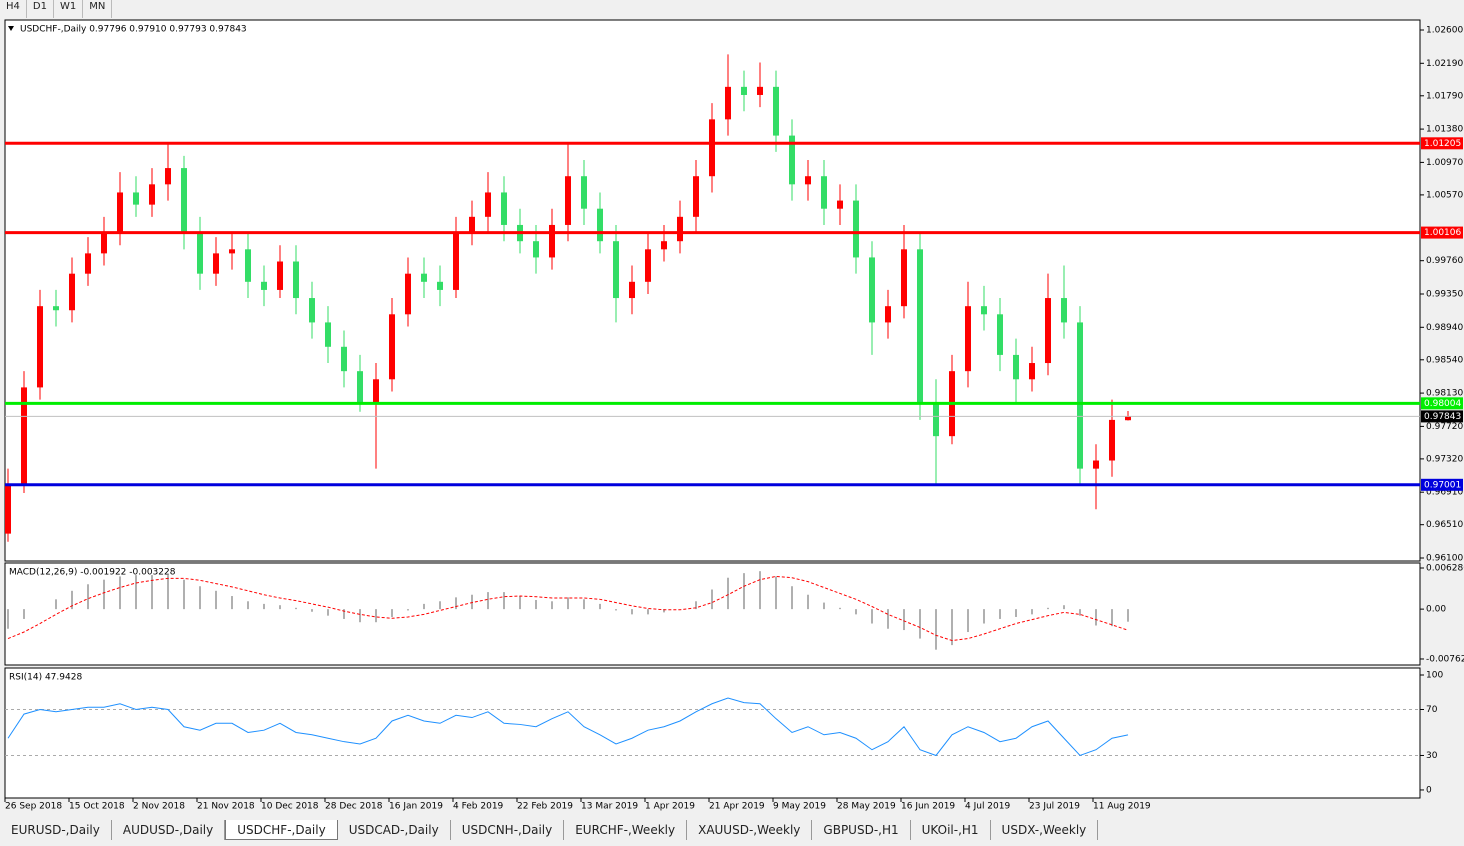 The image size is (1464, 846). What do you see at coordinates (13, 9) in the screenshot?
I see `timeframe-button: H4` at bounding box center [13, 9].